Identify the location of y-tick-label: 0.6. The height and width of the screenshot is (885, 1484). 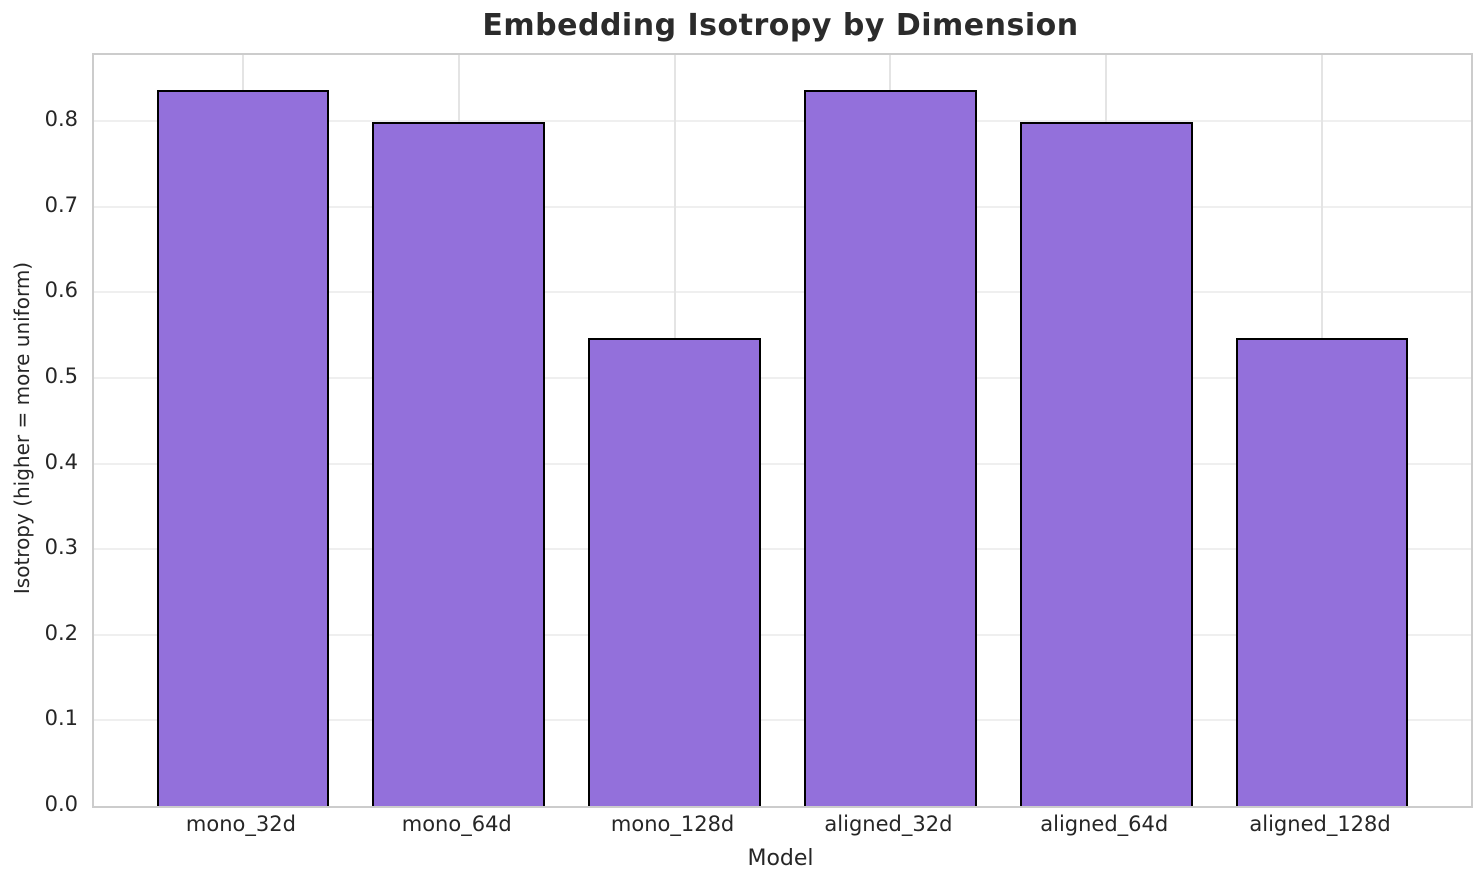
(61, 290).